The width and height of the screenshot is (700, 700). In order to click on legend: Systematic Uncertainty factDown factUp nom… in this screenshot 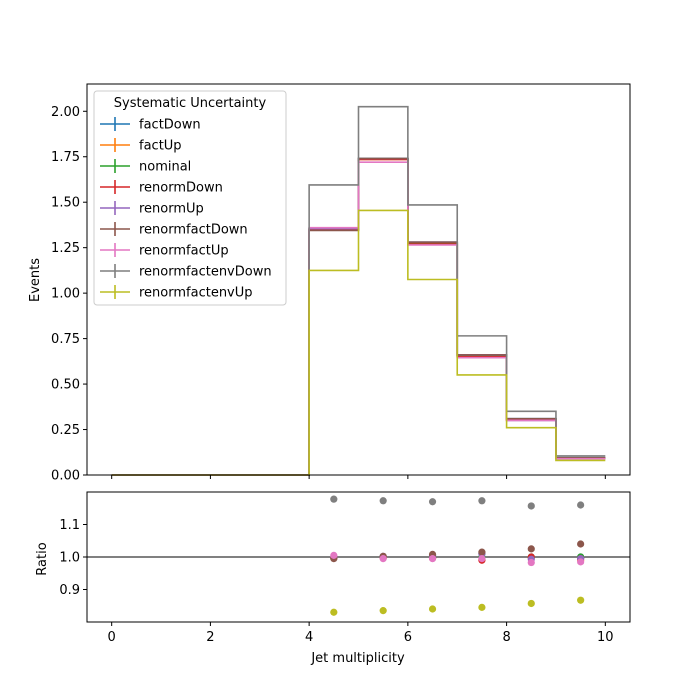, I will do `click(190, 198)`.